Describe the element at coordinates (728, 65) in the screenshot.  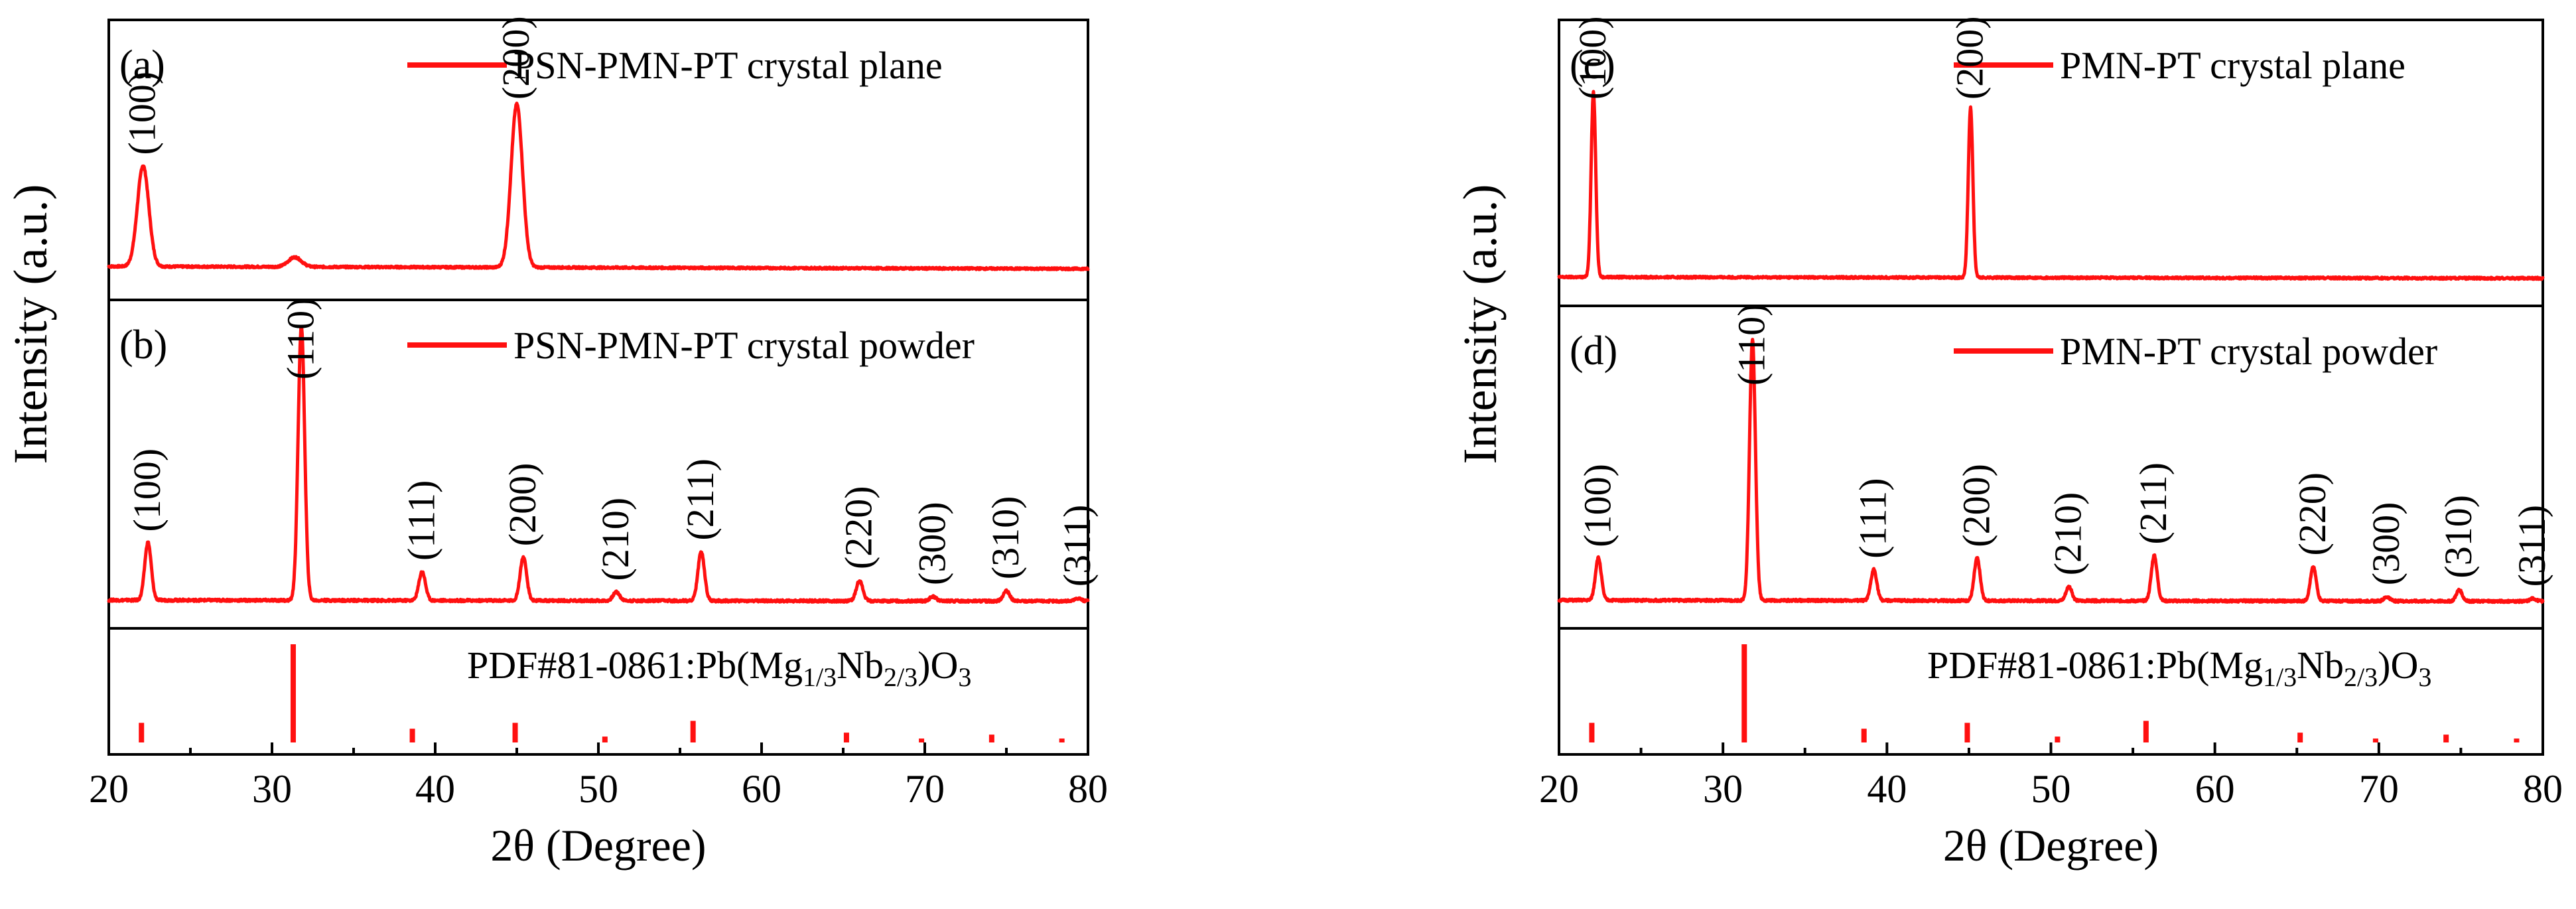
I see `legend-label: PSN-PMN-PT crystal plane` at that location.